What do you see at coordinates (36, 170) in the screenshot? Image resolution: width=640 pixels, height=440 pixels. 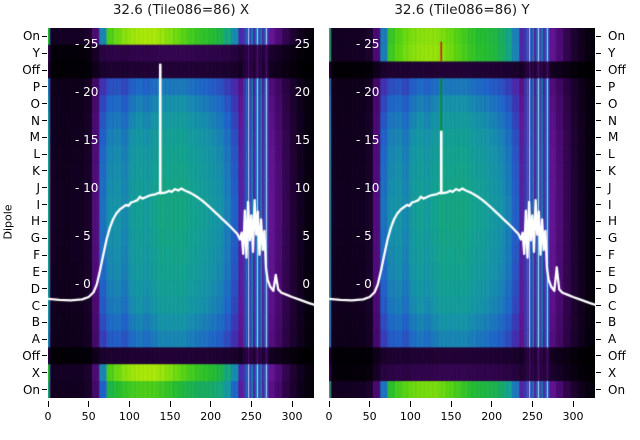 I see `dipole-label-left: K` at bounding box center [36, 170].